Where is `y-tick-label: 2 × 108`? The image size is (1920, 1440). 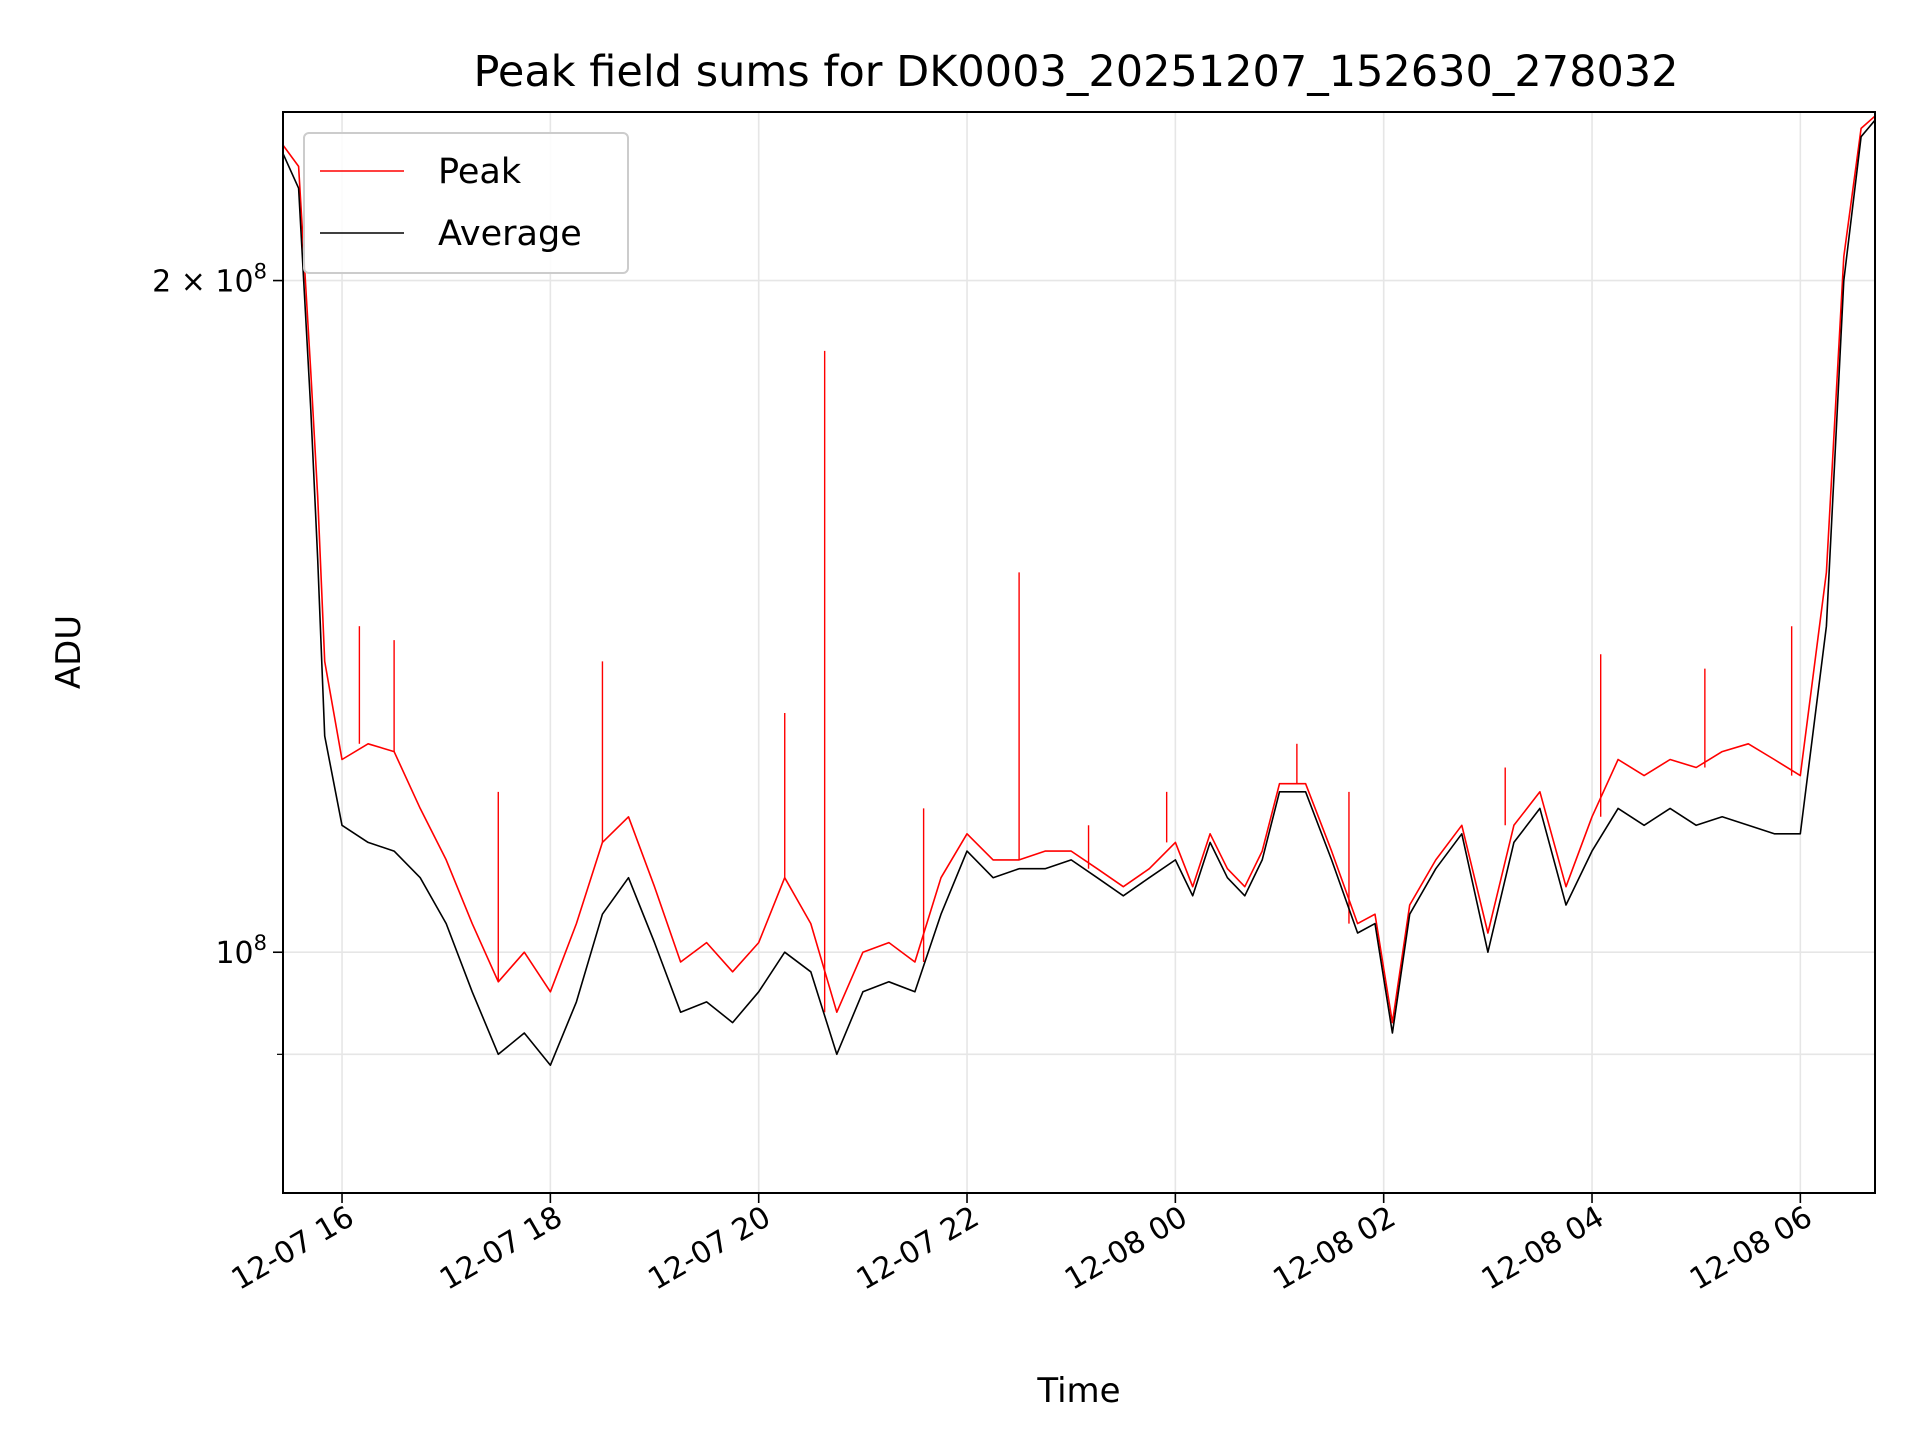
y-tick-label: 2 × 108 is located at coordinates (209, 280).